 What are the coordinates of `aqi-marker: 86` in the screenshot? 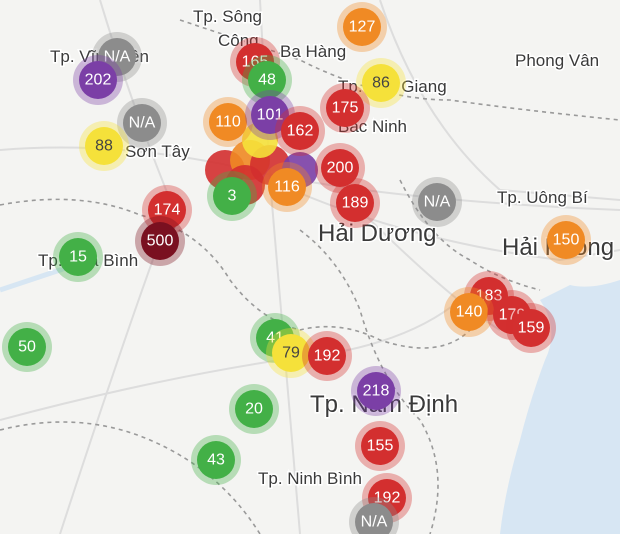 It's located at (381, 83).